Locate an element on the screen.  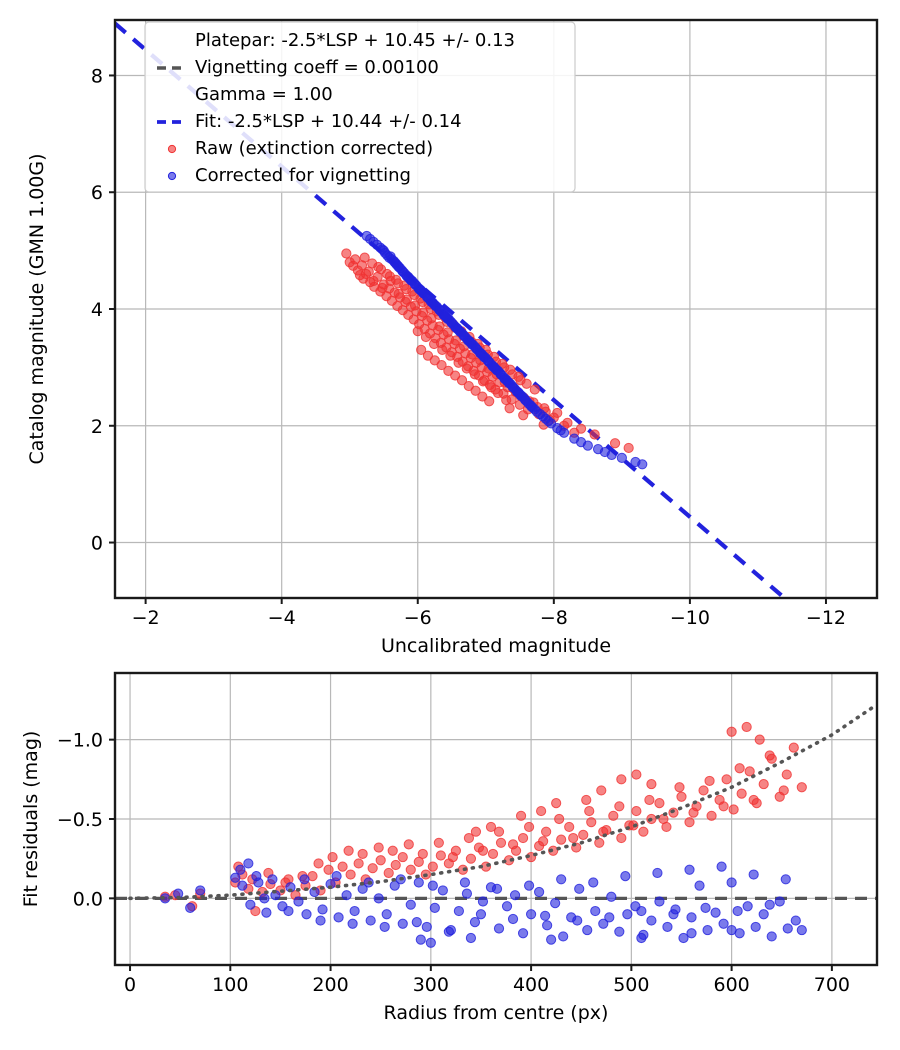
x-tick-label: 200 is located at coordinates (330, 985).